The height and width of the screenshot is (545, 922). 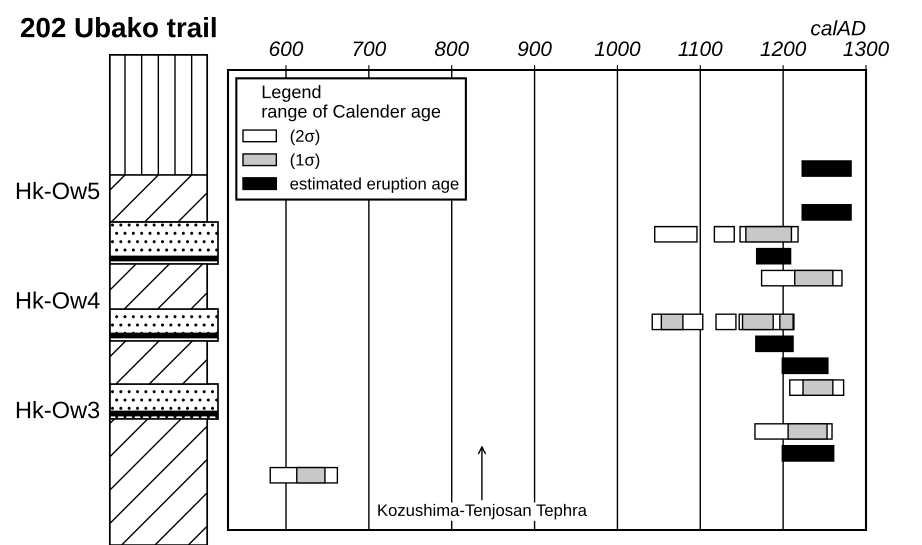 What do you see at coordinates (617, 48) in the screenshot?
I see `x-tick-label: 1000` at bounding box center [617, 48].